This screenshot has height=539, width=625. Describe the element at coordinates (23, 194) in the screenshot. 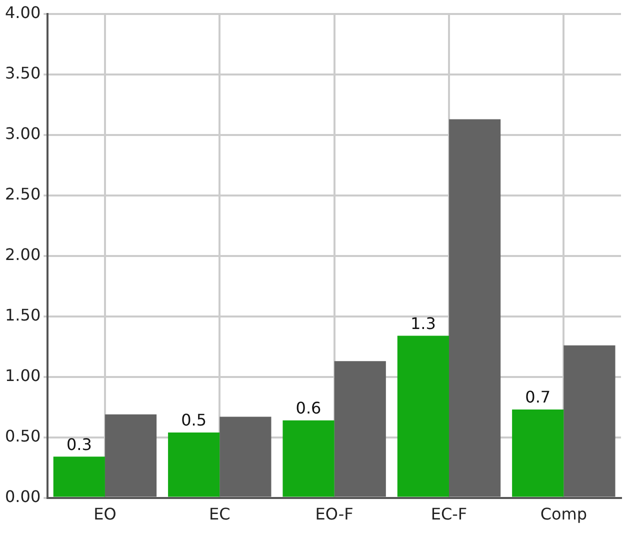

I see `y-tick-label: 2.50` at that location.